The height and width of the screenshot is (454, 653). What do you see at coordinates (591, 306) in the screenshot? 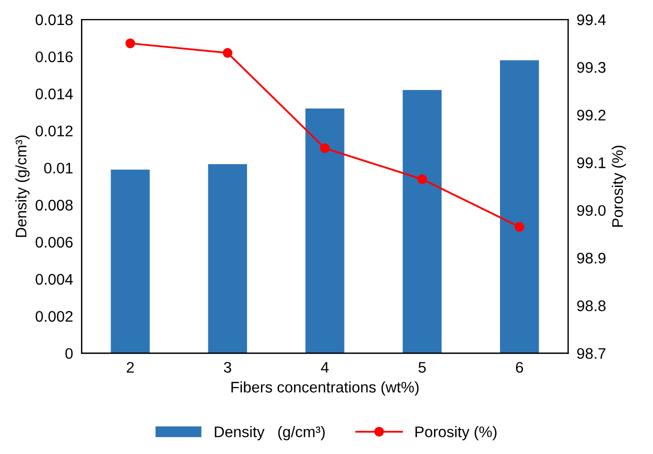
I see `y2-tick-label: 98.8` at bounding box center [591, 306].